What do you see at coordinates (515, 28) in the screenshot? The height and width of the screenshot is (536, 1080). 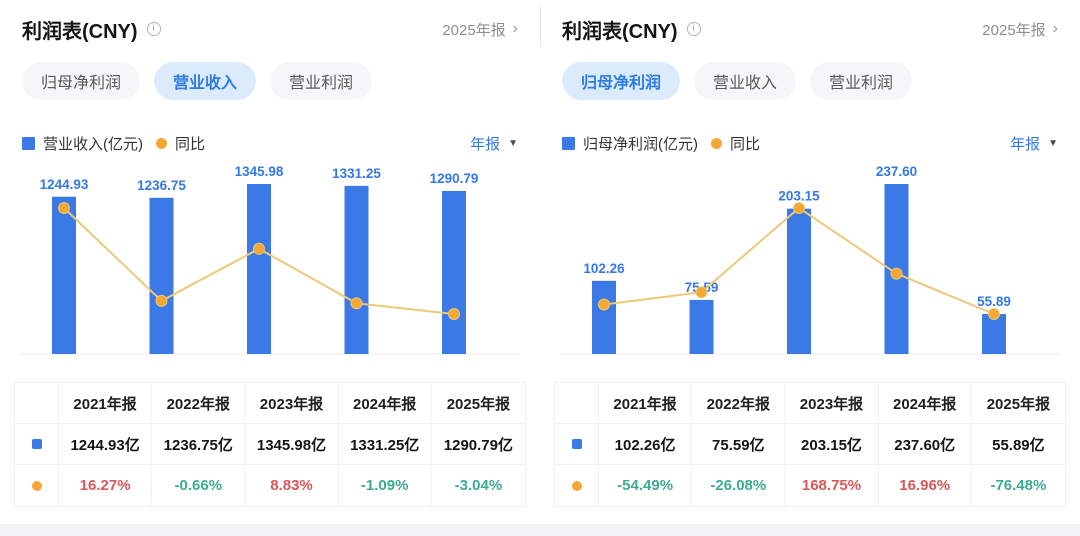 I see `chevron-right-icon: ›` at bounding box center [515, 28].